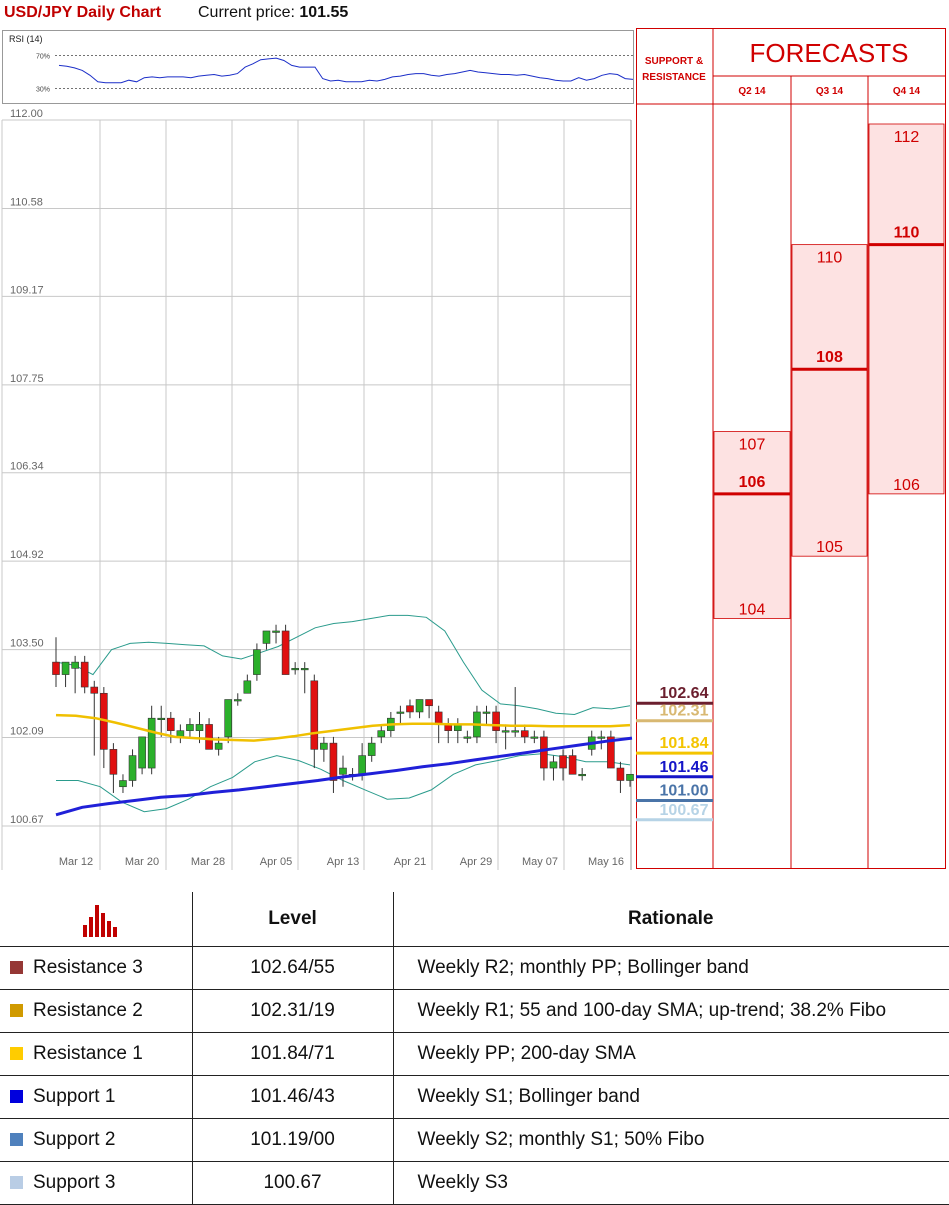 The width and height of the screenshot is (949, 1205). I want to click on x-tick-label: Mar 28, so click(208, 862).